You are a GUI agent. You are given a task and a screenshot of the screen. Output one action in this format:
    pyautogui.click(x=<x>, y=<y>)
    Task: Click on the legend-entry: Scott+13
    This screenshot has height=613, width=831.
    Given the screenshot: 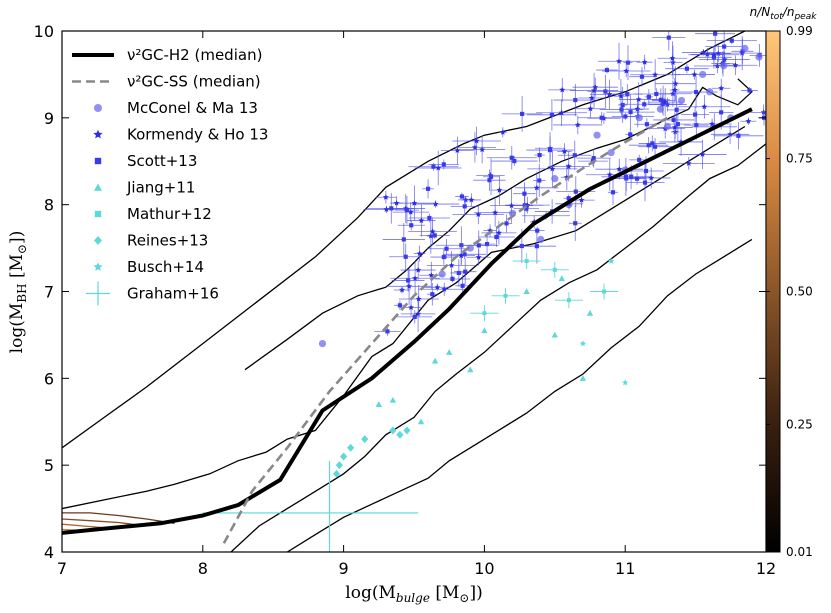 What is the action you would take?
    pyautogui.click(x=145, y=161)
    